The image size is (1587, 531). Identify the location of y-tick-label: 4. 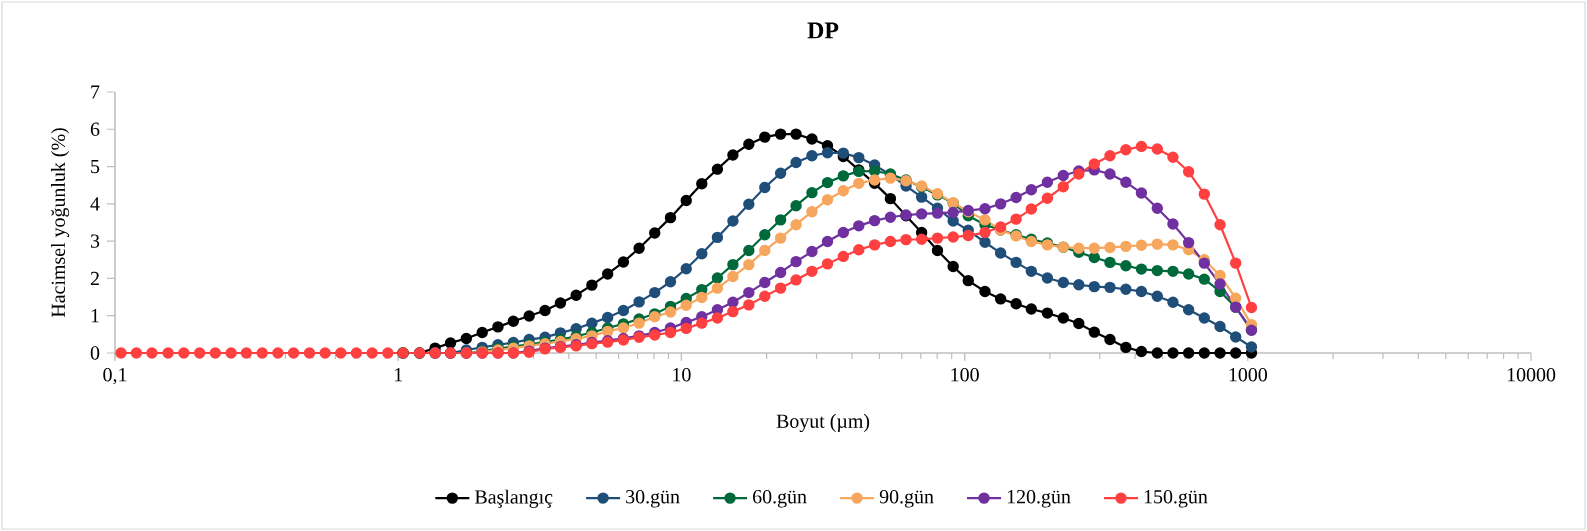
(95, 204).